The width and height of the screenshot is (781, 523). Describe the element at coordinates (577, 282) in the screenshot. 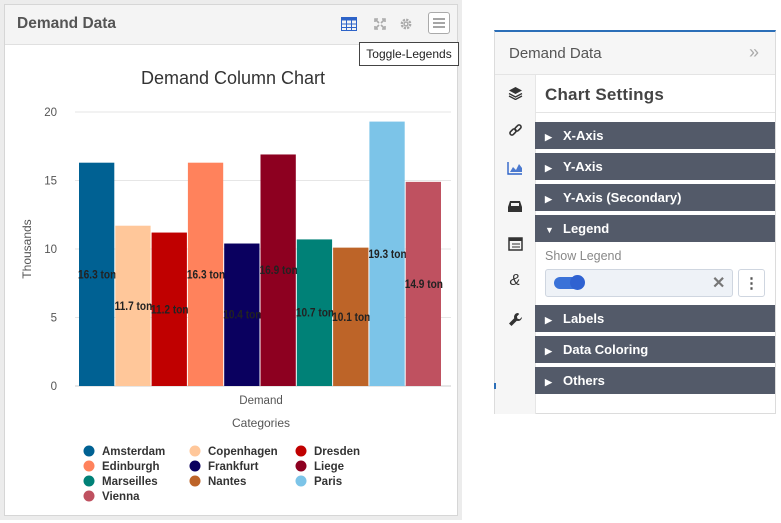

I see `toggle-knob` at that location.